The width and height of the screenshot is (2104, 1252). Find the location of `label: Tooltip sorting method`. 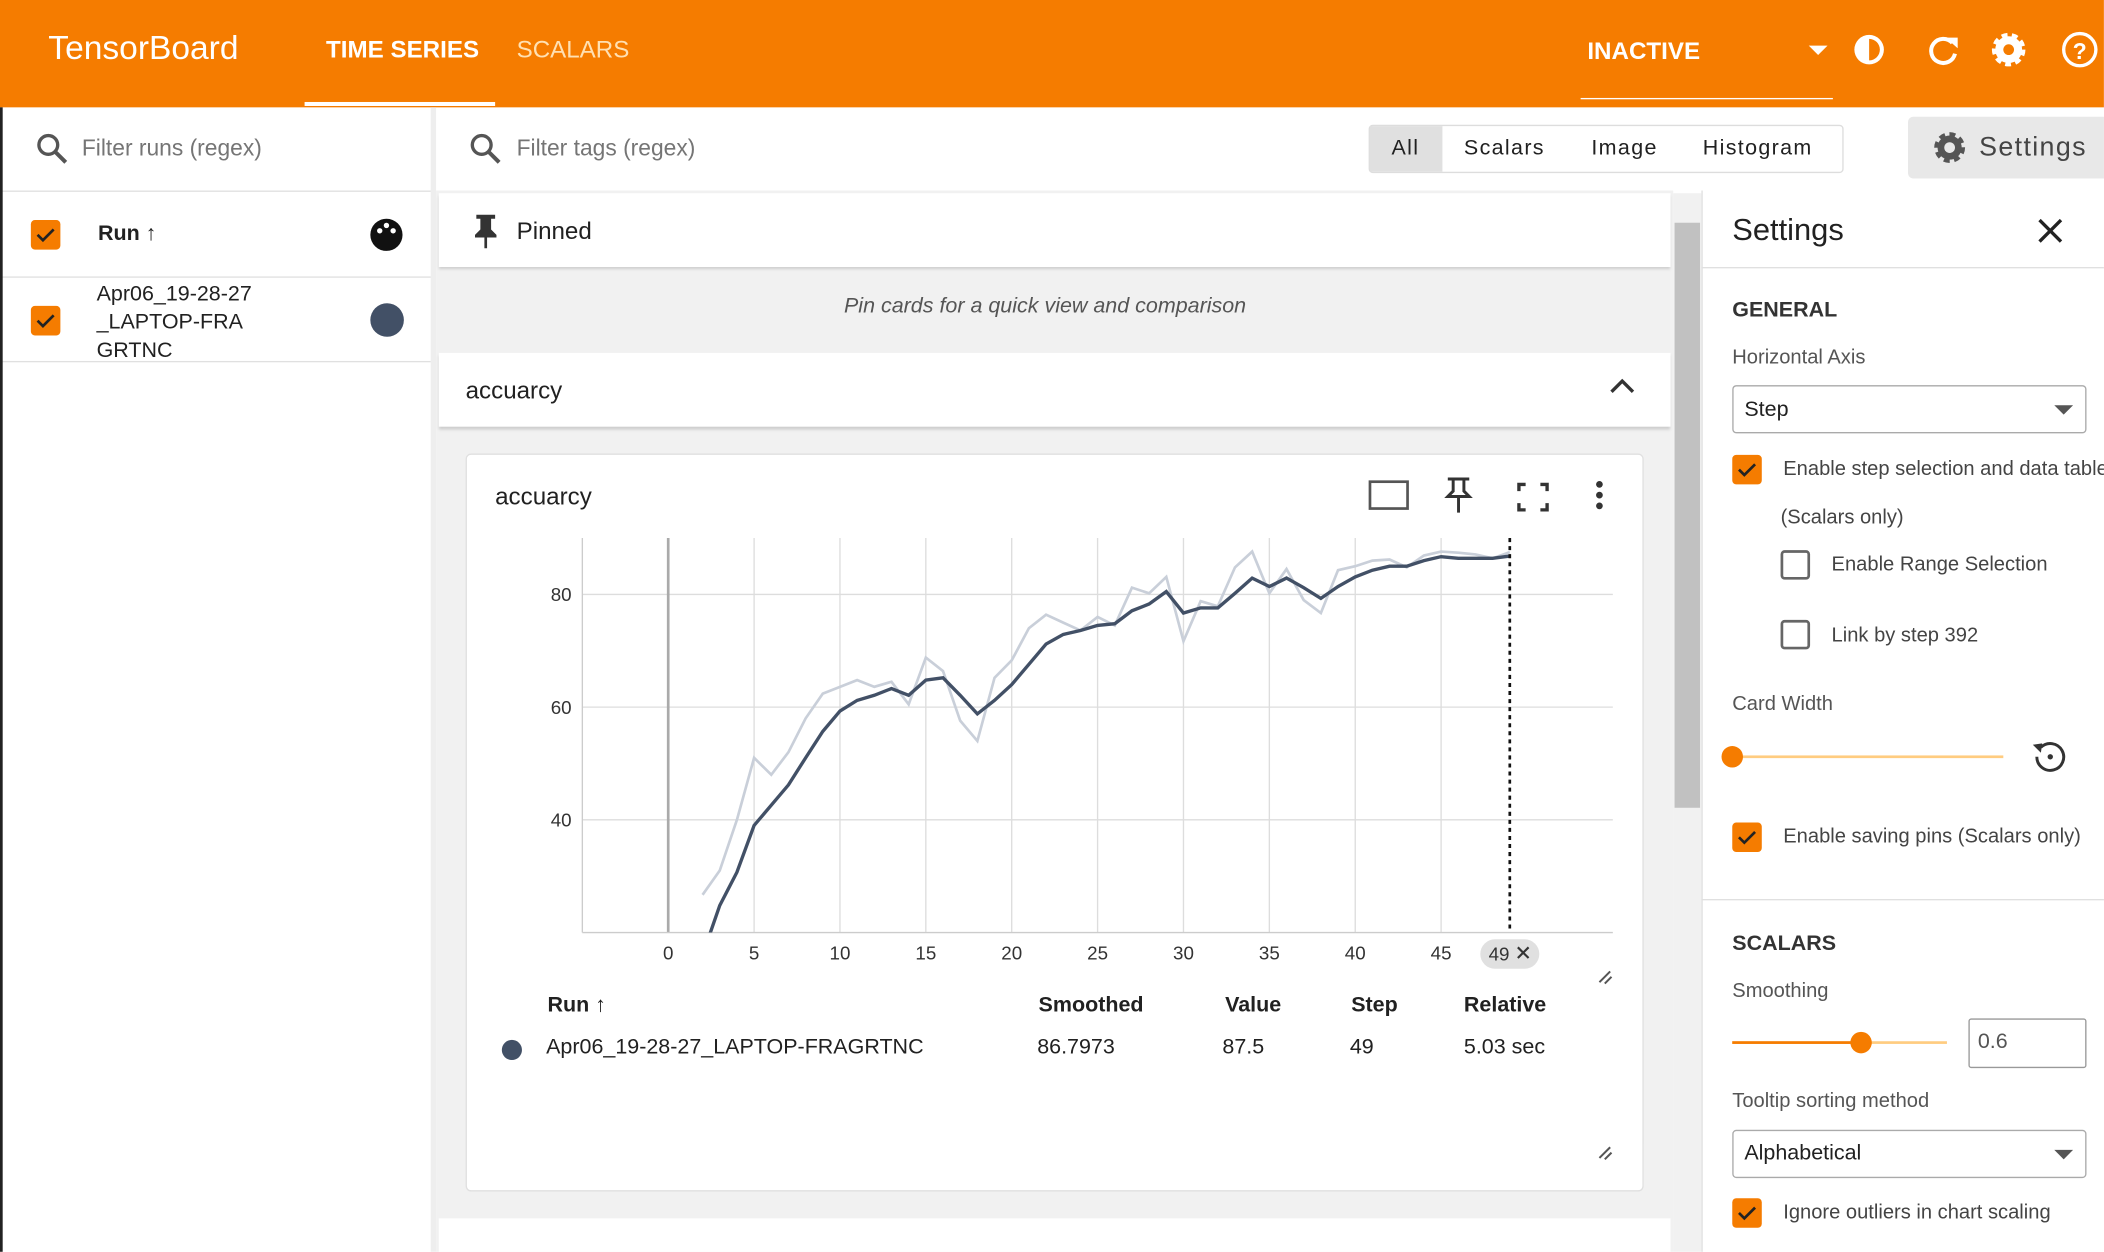

label: Tooltip sorting method is located at coordinates (1831, 1101).